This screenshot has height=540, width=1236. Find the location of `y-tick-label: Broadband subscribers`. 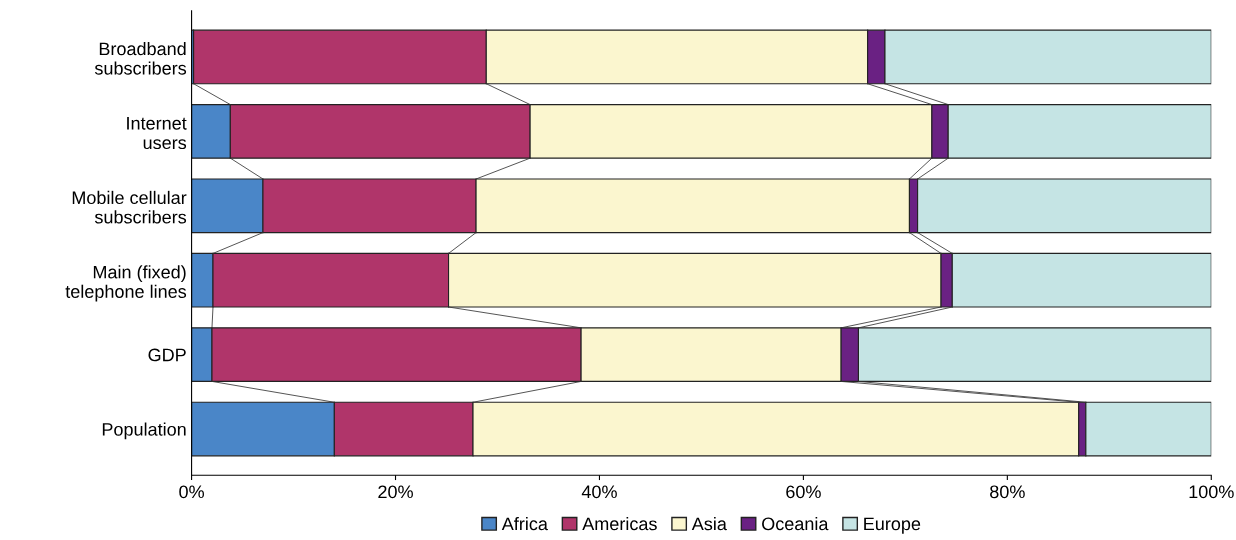

y-tick-label: Broadband subscribers is located at coordinates (140, 58).